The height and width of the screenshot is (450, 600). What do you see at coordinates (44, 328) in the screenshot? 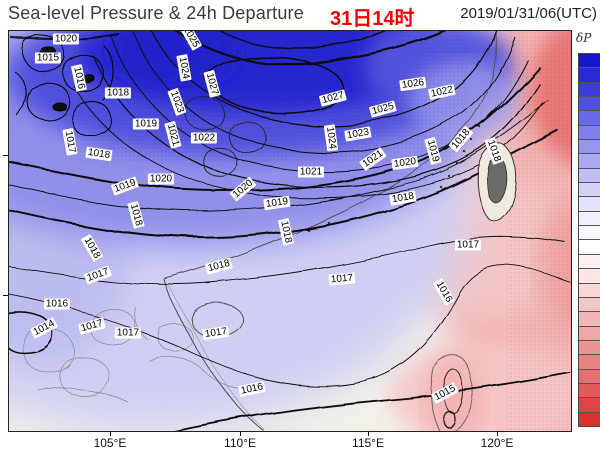
I see `contour-label: 1014` at bounding box center [44, 328].